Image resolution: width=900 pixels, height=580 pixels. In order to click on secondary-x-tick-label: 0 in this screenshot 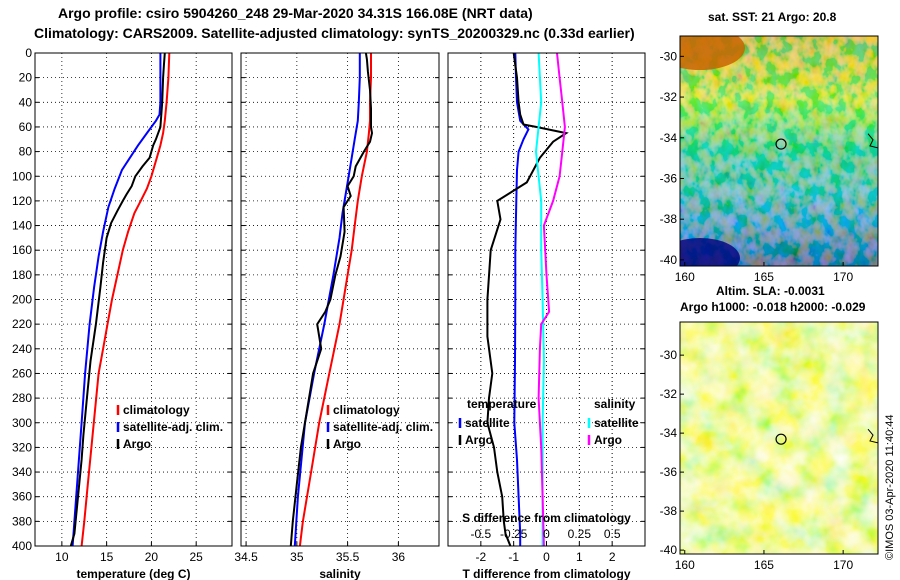, I will do `click(546, 534)`.